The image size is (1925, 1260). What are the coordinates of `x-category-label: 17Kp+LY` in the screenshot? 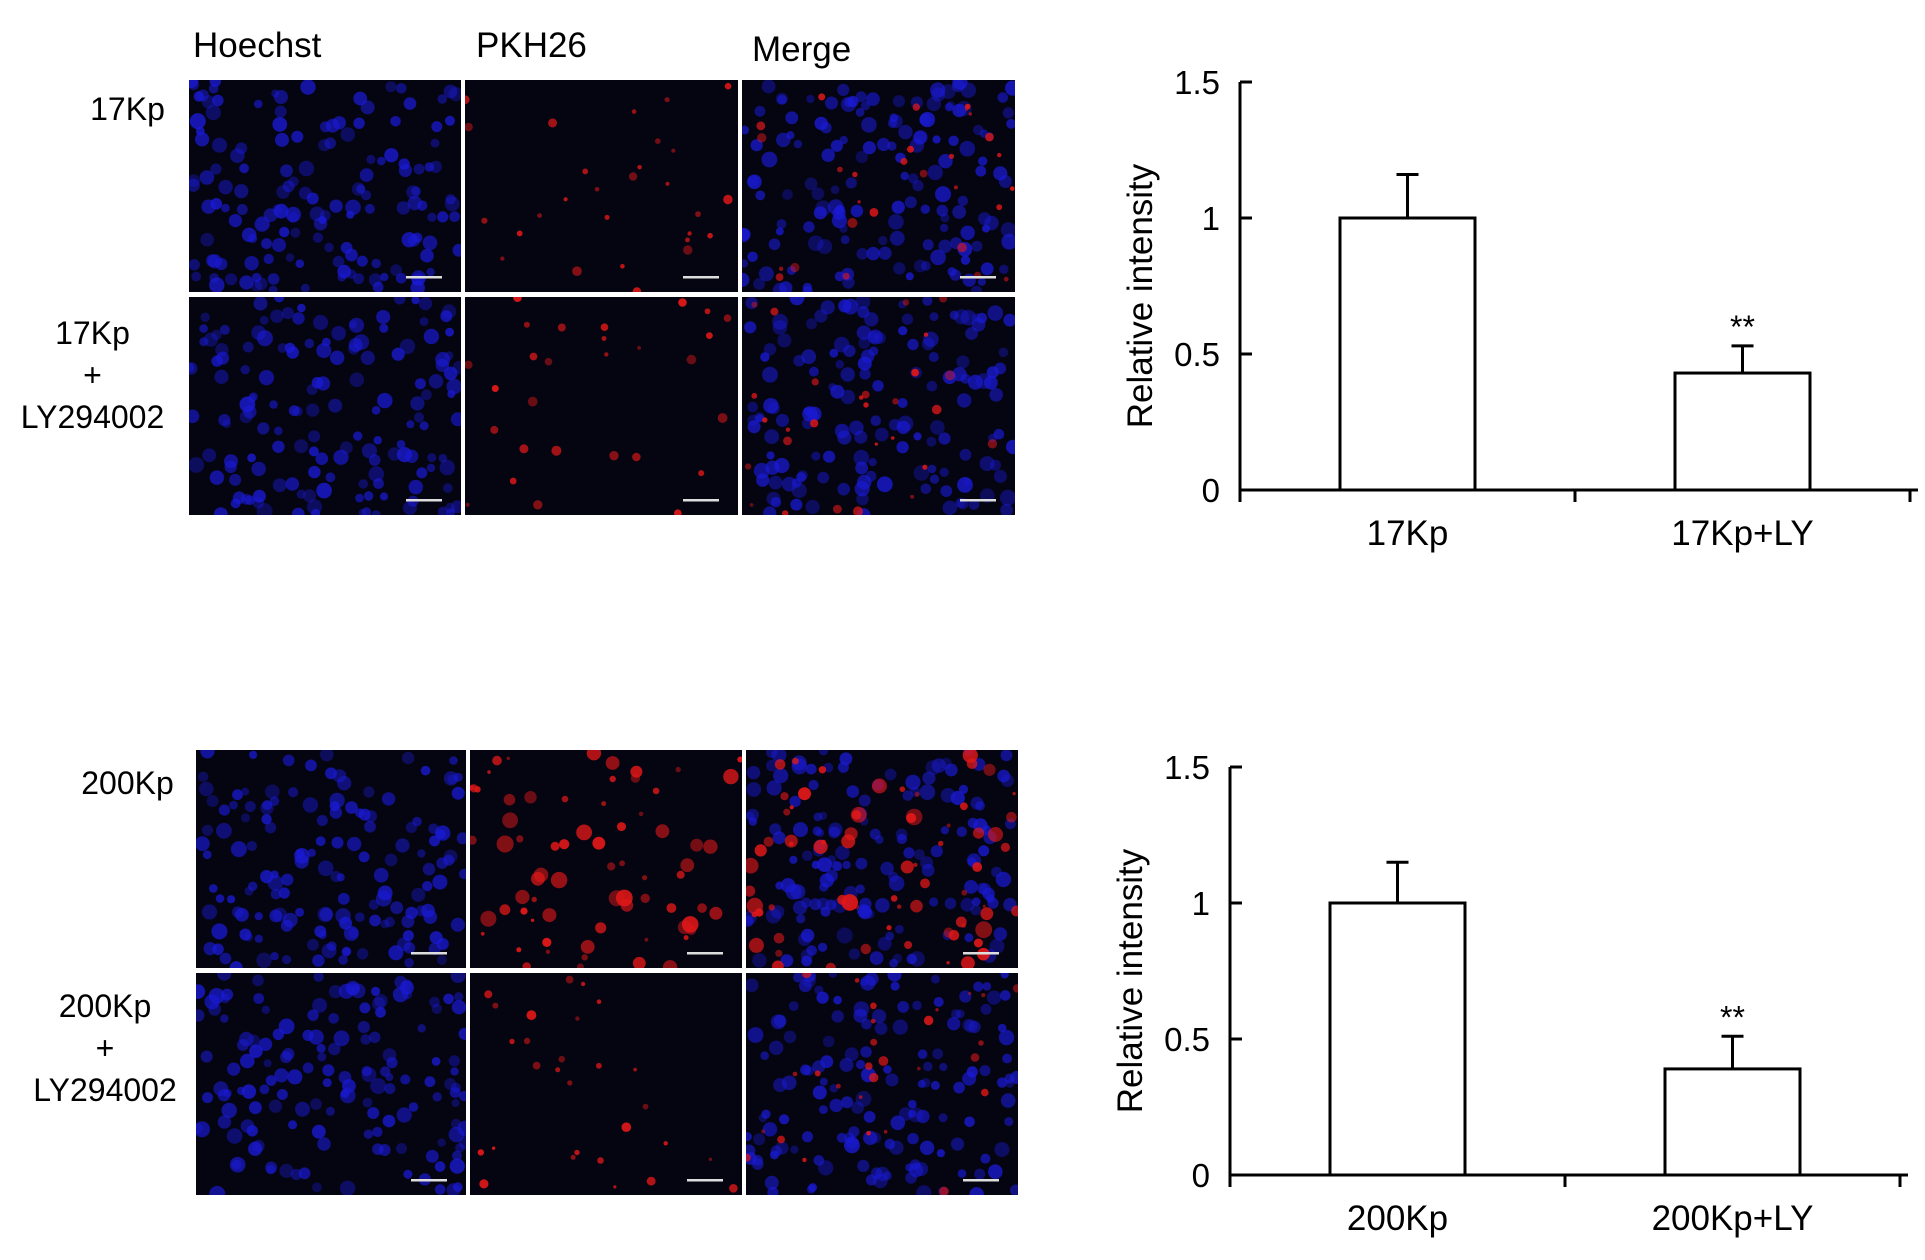 It's located at (1742, 533).